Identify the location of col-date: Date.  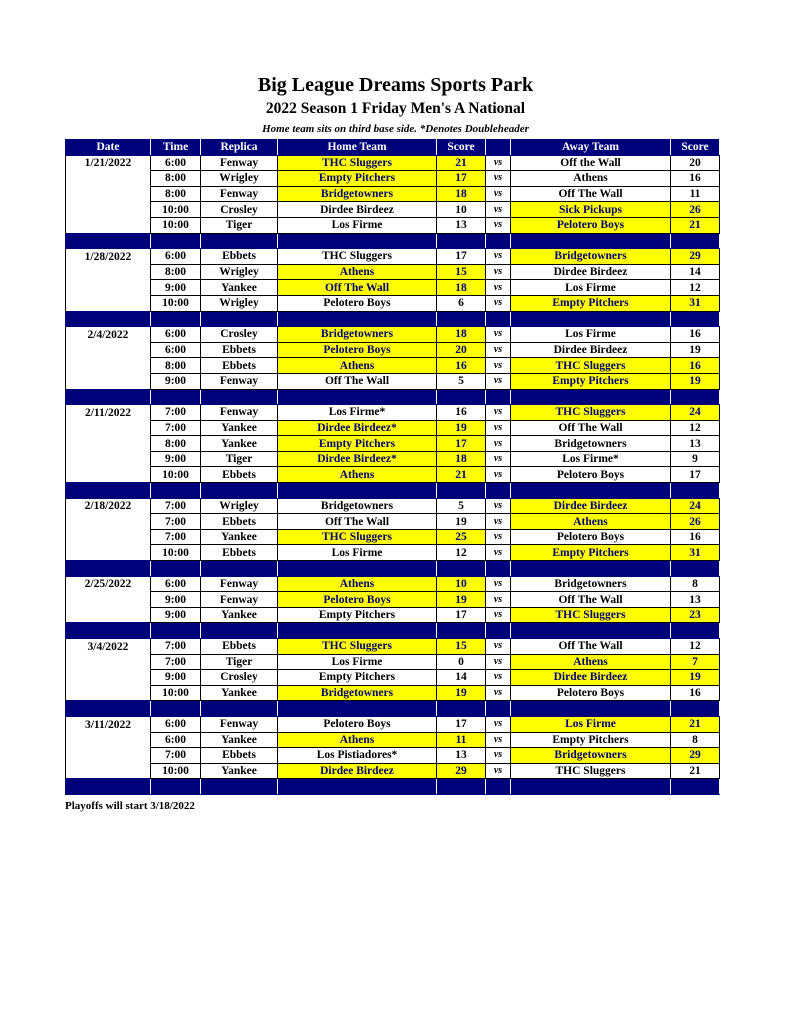
(108, 147).